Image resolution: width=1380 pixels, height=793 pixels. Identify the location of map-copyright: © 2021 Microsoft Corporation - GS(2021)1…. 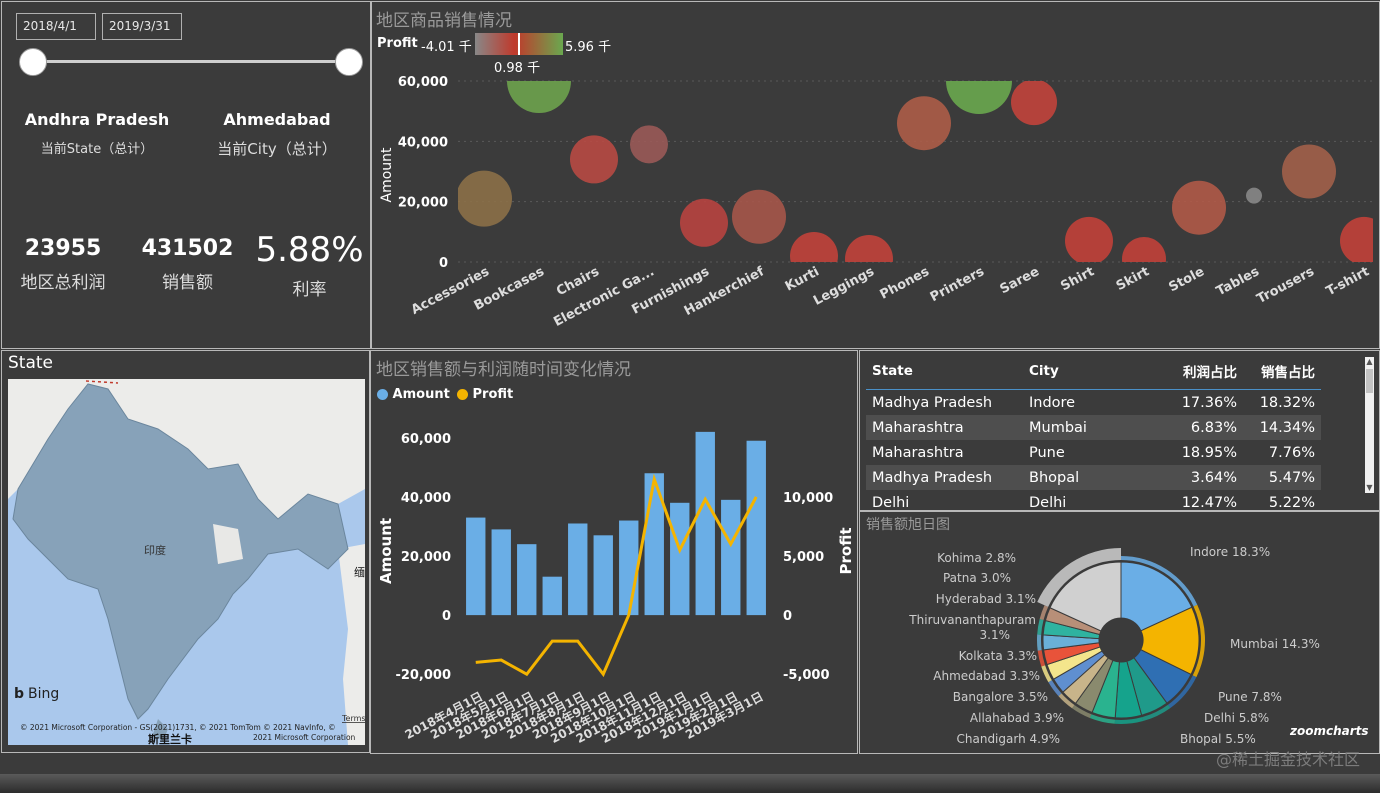
(188, 732).